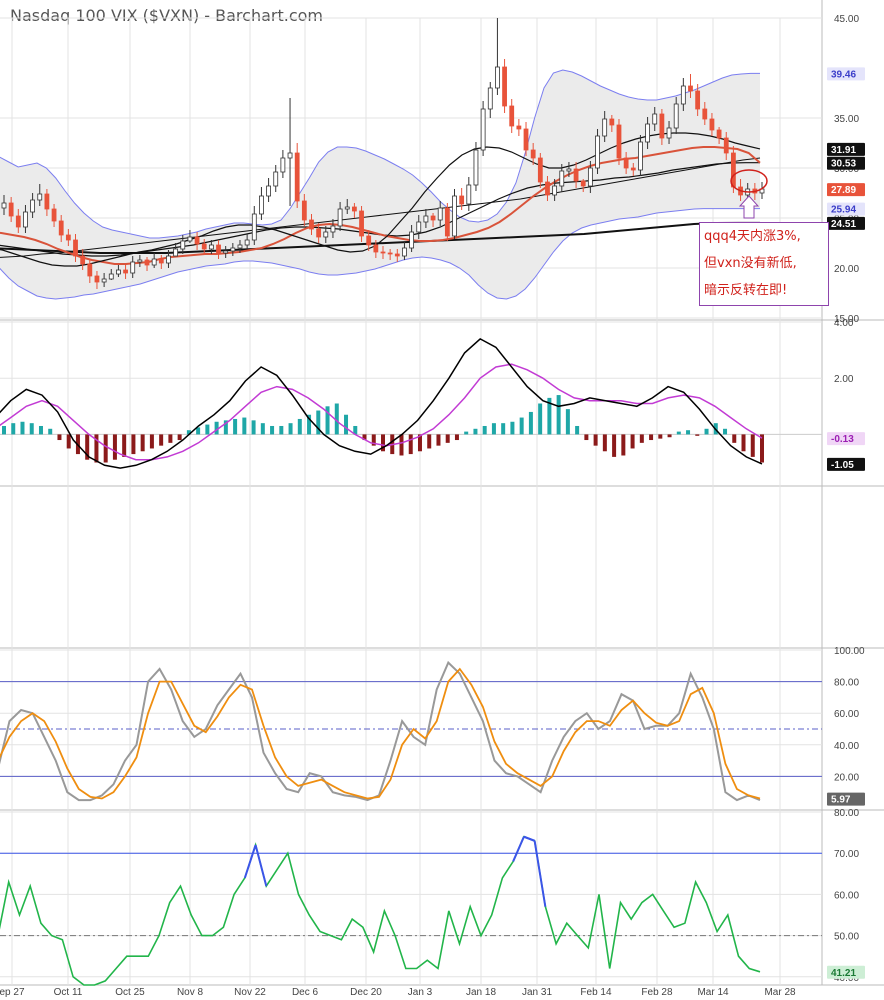  Describe the element at coordinates (749, 207) in the screenshot. I see `annotation-arrow` at that location.